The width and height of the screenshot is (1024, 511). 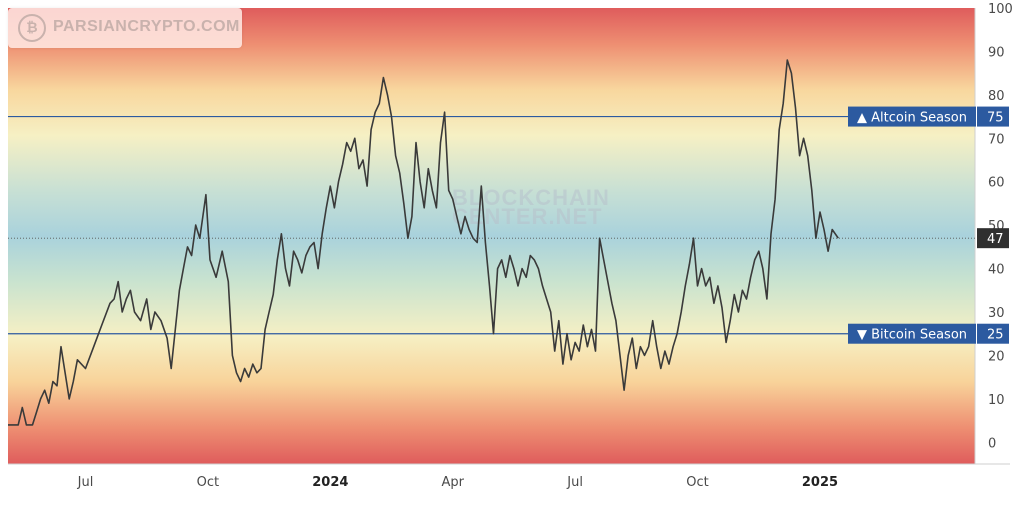 What do you see at coordinates (996, 96) in the screenshot?
I see `y-tick-label: 80` at bounding box center [996, 96].